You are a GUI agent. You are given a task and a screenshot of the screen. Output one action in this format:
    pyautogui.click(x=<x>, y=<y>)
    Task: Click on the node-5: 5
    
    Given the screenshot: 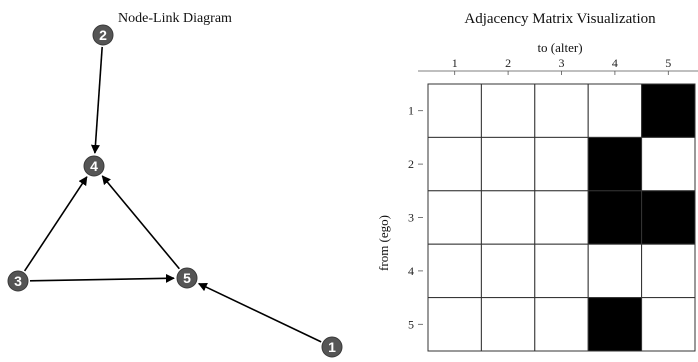 What is the action you would take?
    pyautogui.click(x=187, y=278)
    